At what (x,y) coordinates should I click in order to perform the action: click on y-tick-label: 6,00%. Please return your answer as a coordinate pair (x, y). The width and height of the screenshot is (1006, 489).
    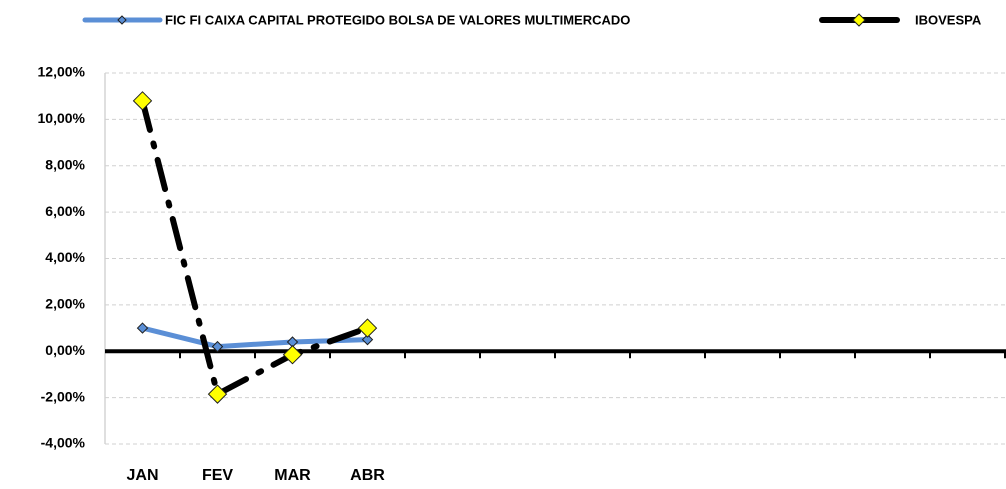
    Looking at the image, I should click on (65, 211).